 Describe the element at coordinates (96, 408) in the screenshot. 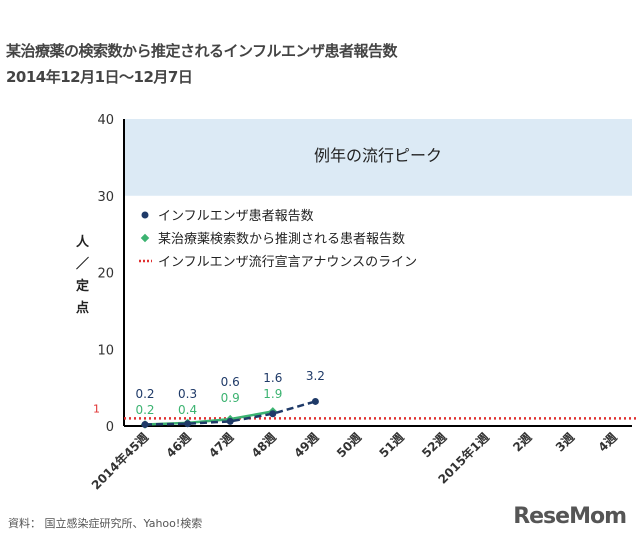

I see `reference-line-label: 1` at that location.